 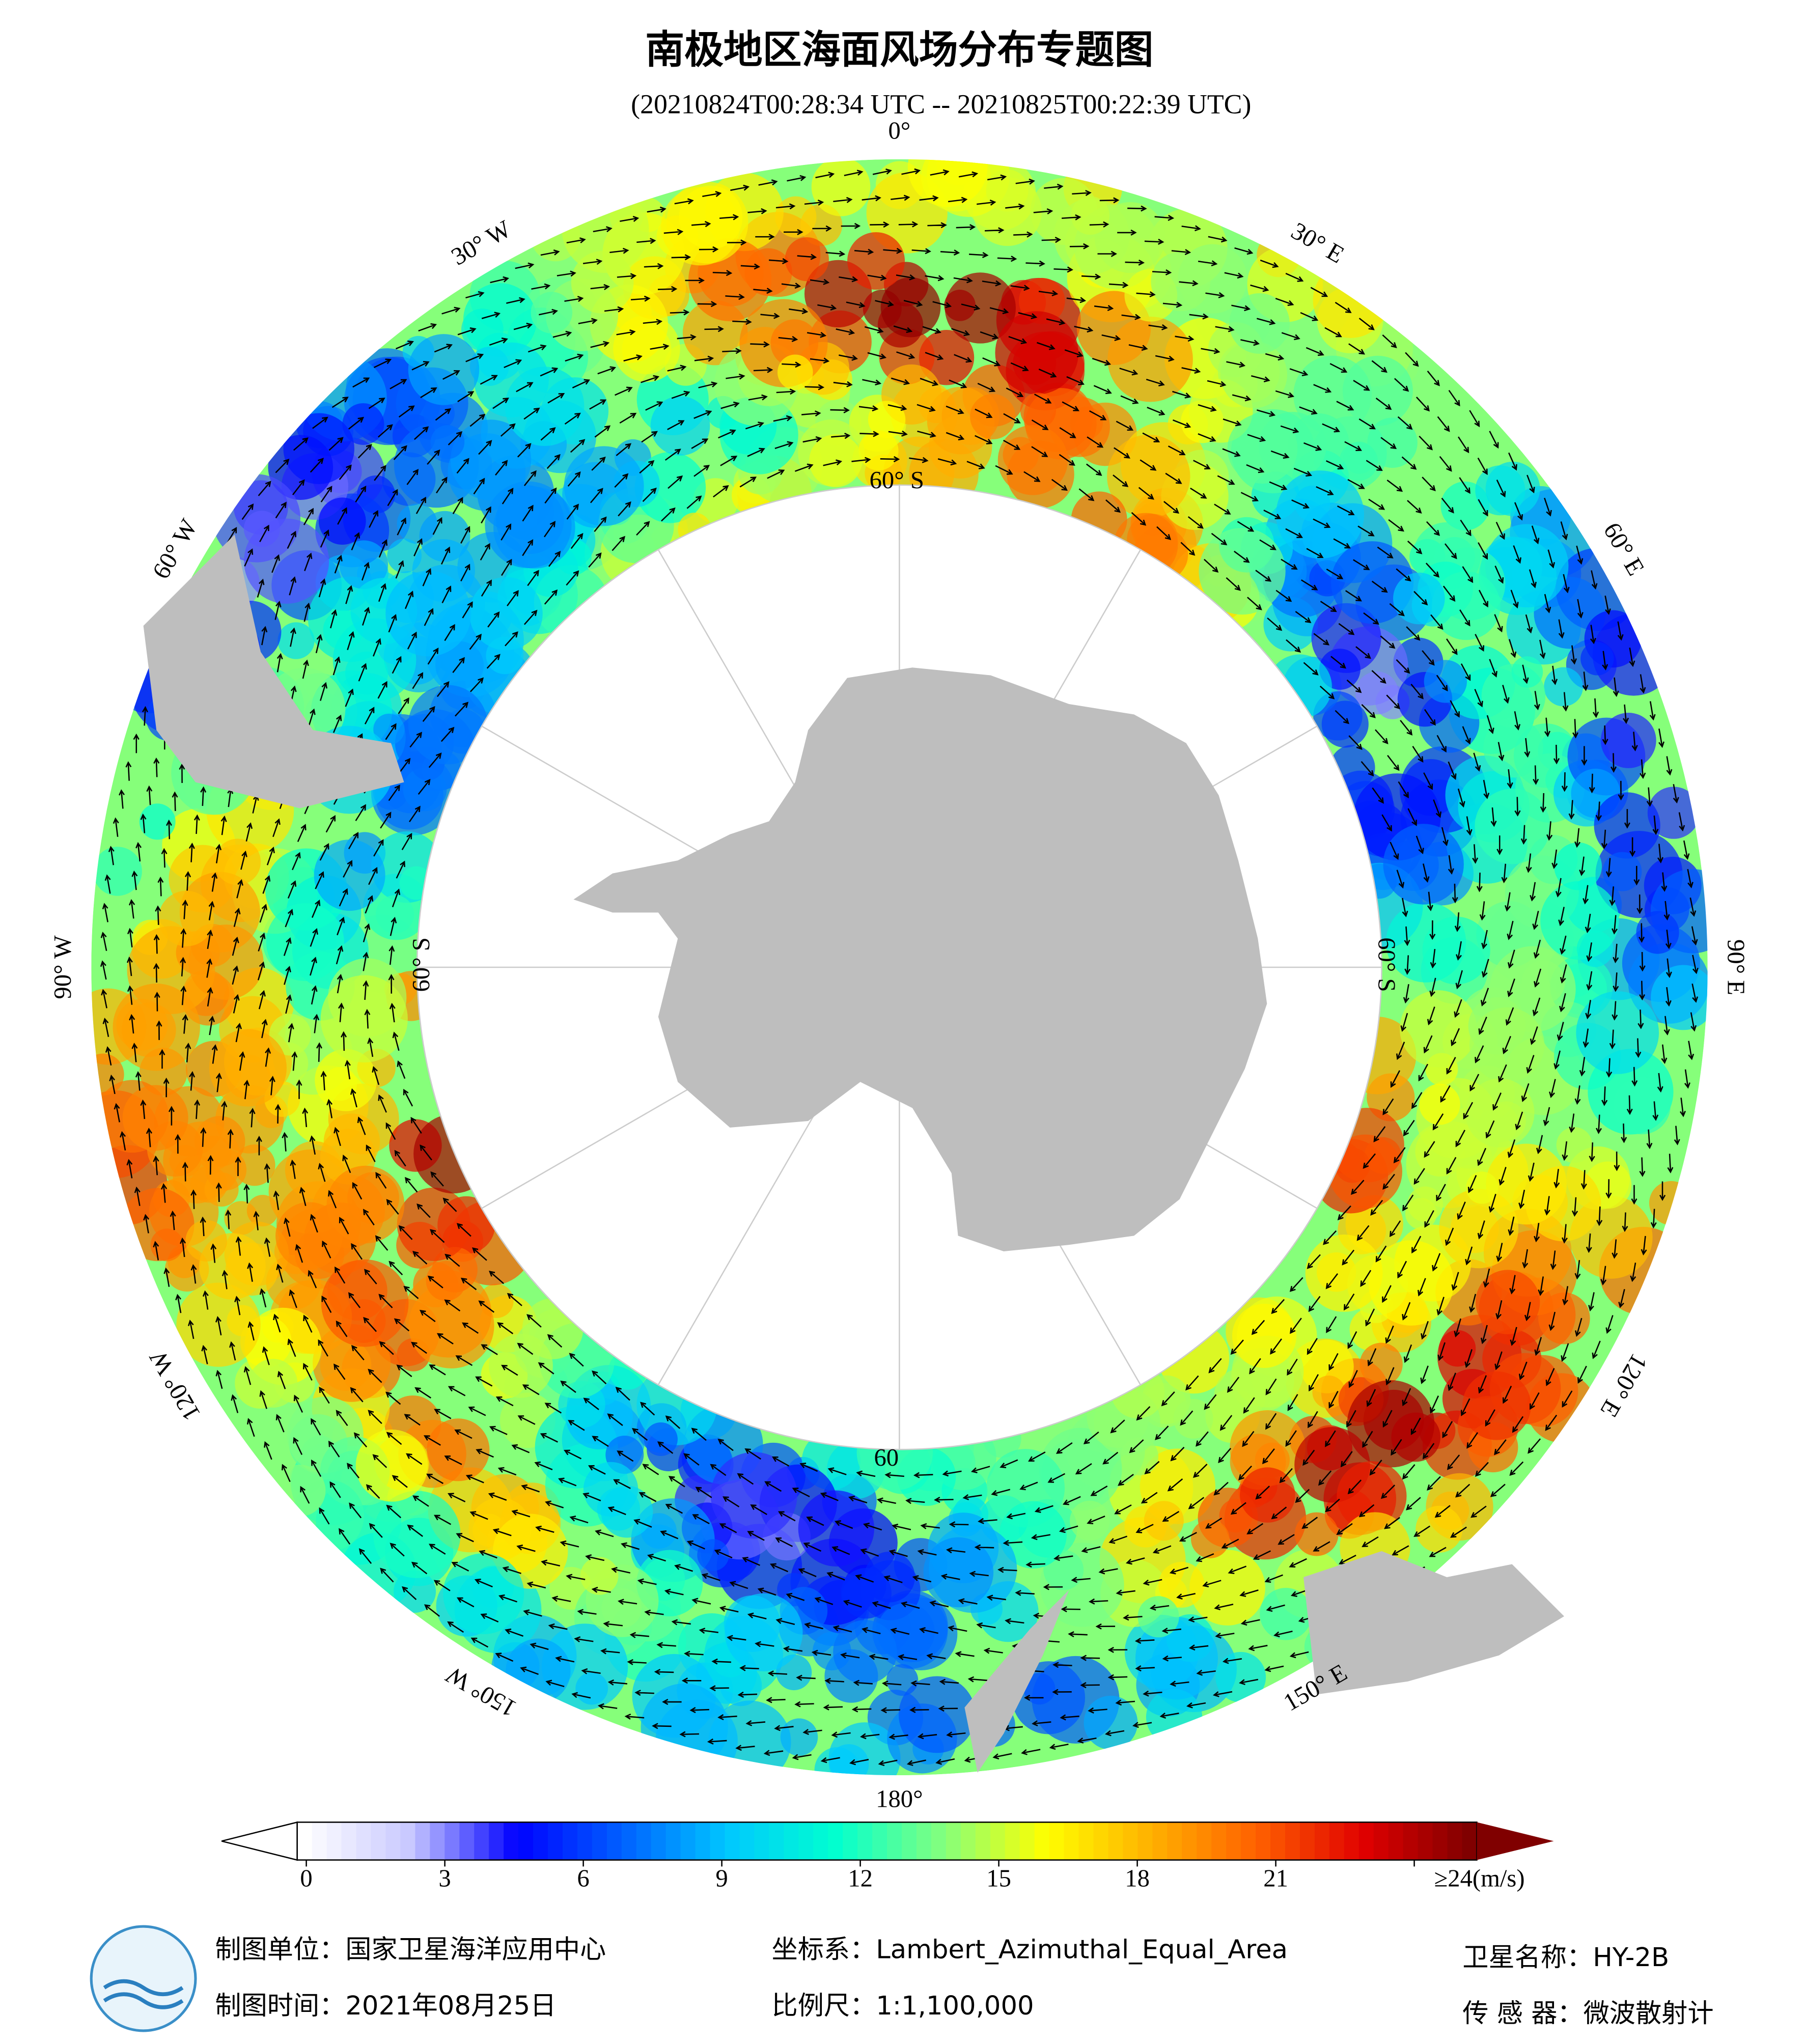 What do you see at coordinates (1515, 1841) in the screenshot?
I see `cbar-over` at bounding box center [1515, 1841].